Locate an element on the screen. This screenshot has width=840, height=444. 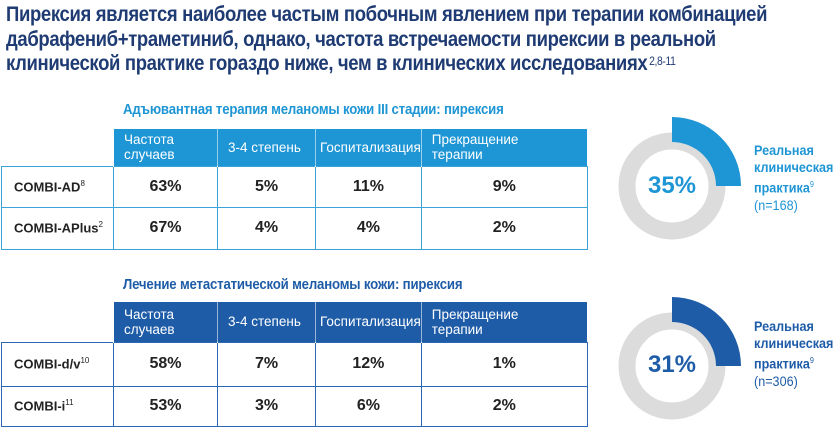
sample-size: (n=306) is located at coordinates (776, 380).